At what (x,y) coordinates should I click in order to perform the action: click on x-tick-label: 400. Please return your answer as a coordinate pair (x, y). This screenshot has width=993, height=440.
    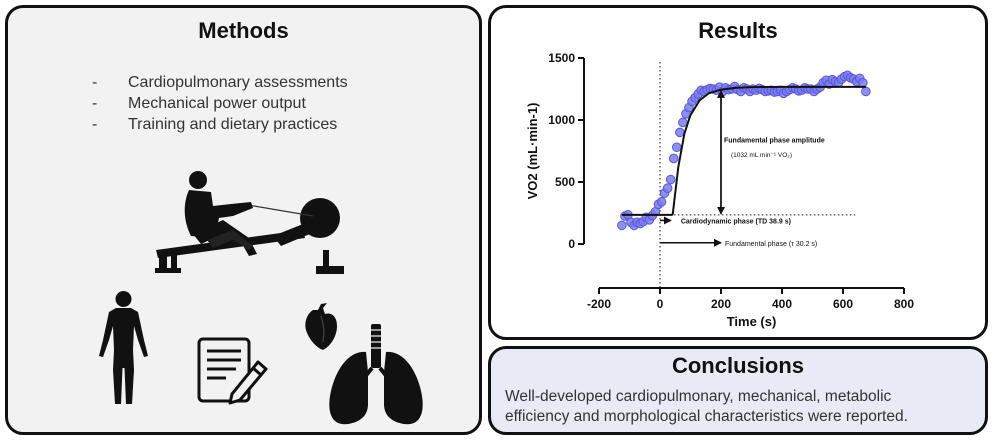
    Looking at the image, I should click on (782, 304).